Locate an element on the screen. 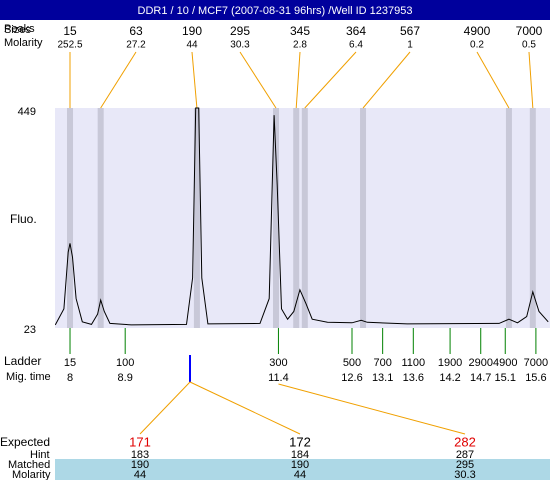 Image resolution: width=550 pixels, height=480 pixels. ladder-size: 100 is located at coordinates (125, 363).